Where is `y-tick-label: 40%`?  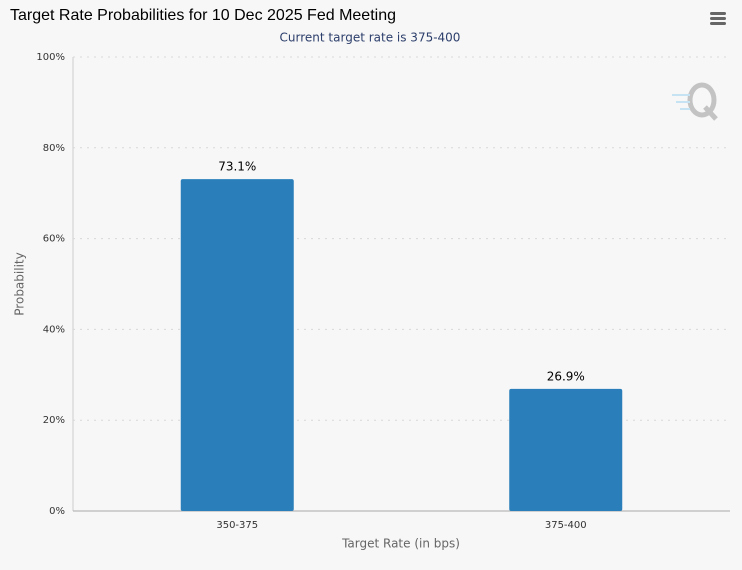 y-tick-label: 40% is located at coordinates (54, 329).